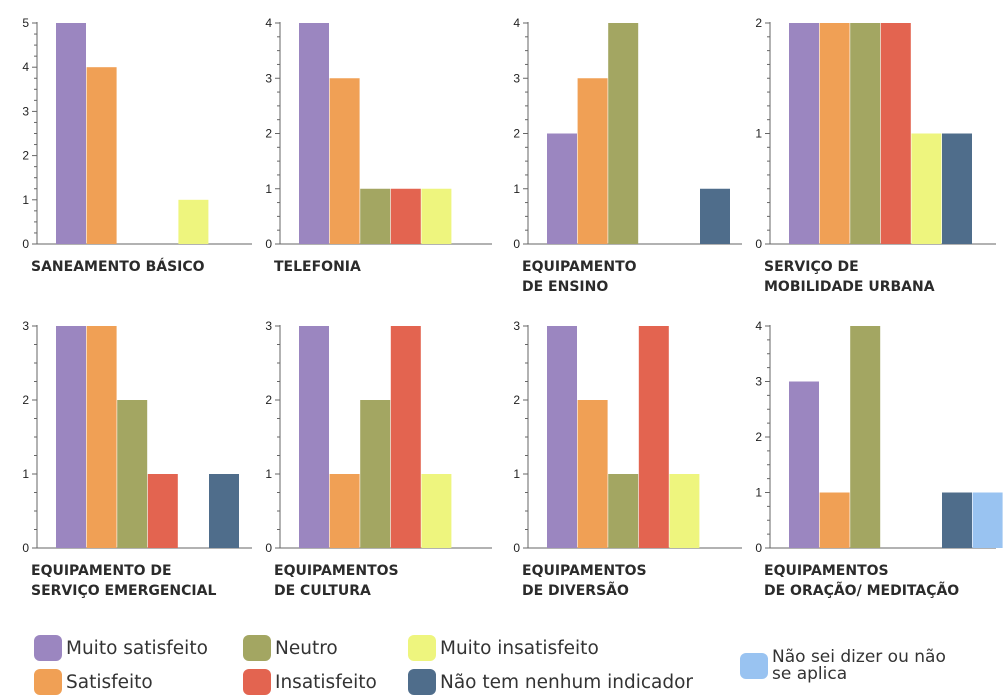 This screenshot has width=1003, height=695. What do you see at coordinates (987, 520) in the screenshot?
I see `bar-nao-sei` at bounding box center [987, 520].